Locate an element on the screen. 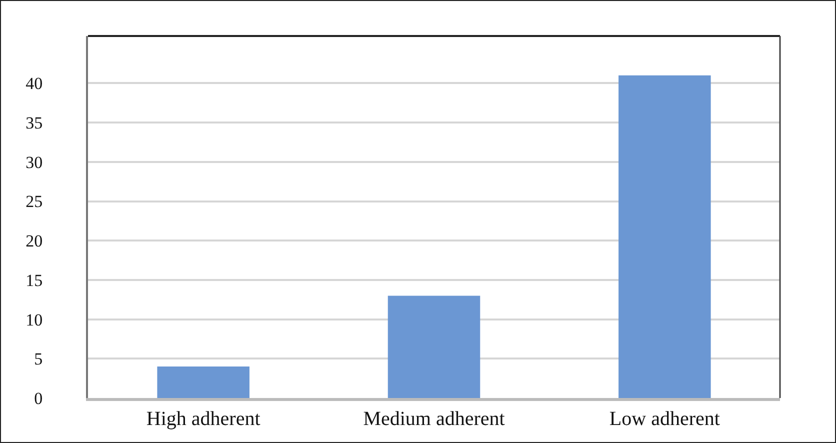 This screenshot has width=836, height=443. y-tick-label: 20 is located at coordinates (34, 241).